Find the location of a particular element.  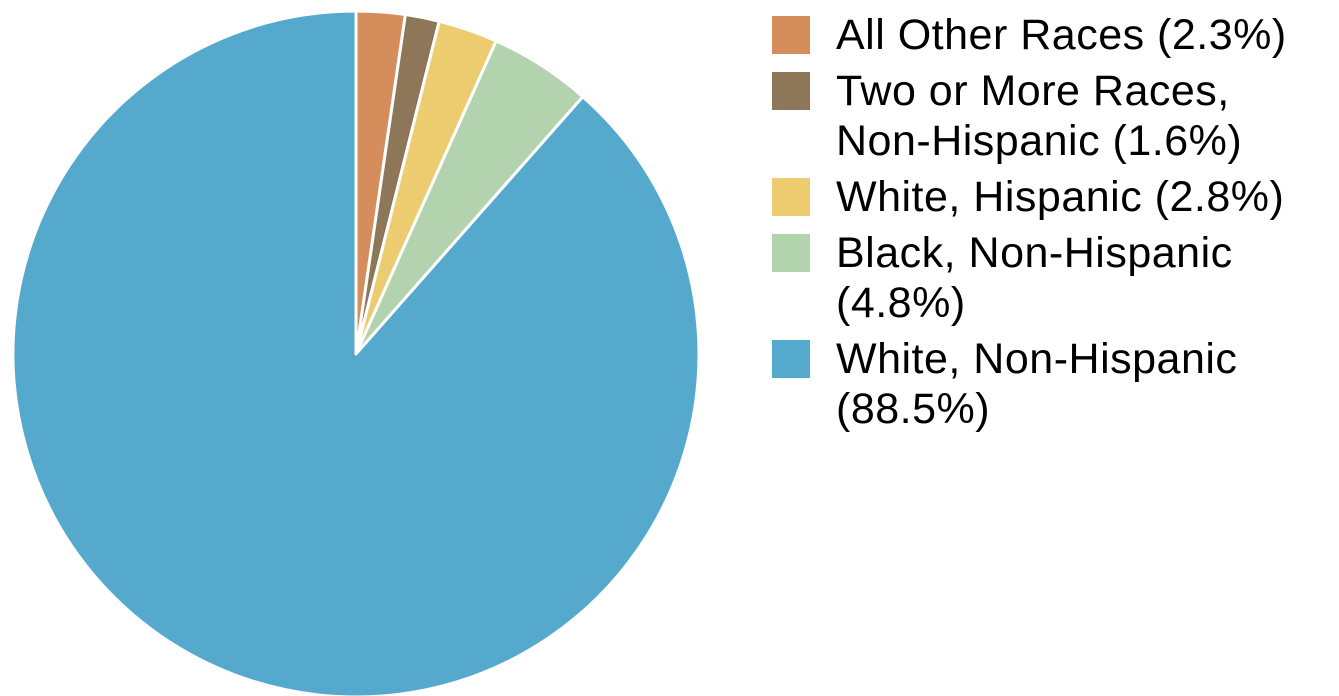

legend-item: All Other Races (2.3%) is located at coordinates (1052, 35).